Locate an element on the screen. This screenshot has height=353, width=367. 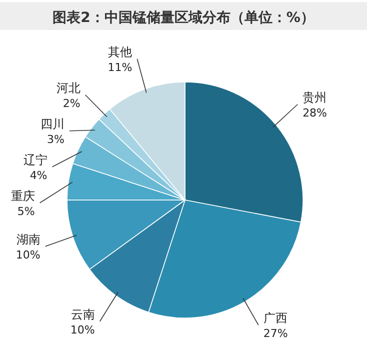
data-label: 28% is located at coordinates (315, 113).